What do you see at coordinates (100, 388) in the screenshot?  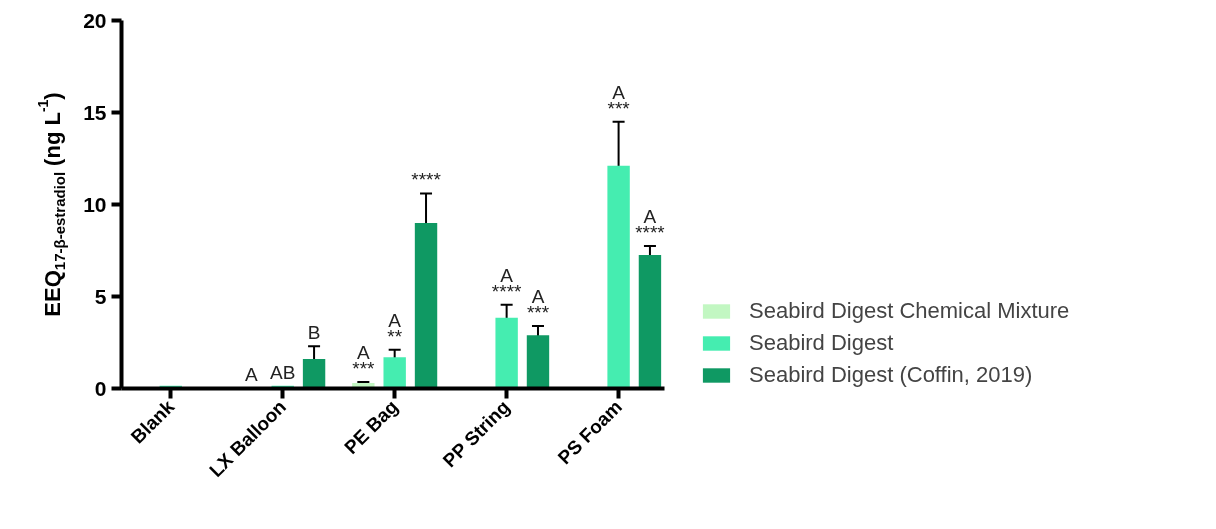 I see `y-tick-label: 0` at bounding box center [100, 388].